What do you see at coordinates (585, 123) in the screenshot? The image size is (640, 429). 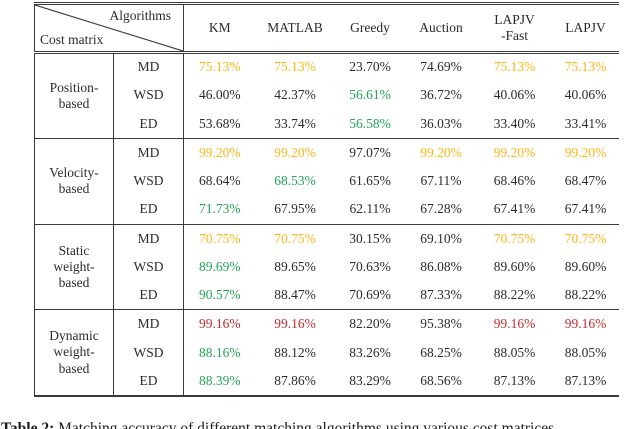 I see `value-cell: 33.41%` at bounding box center [585, 123].